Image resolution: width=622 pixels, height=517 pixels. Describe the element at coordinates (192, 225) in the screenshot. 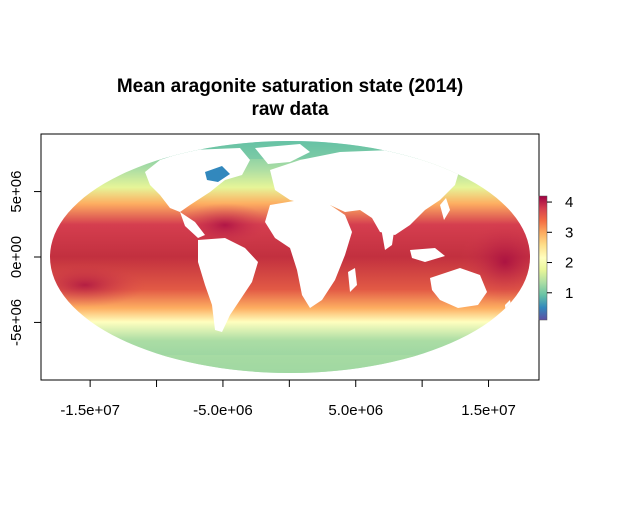

I see `land-central-america` at that location.